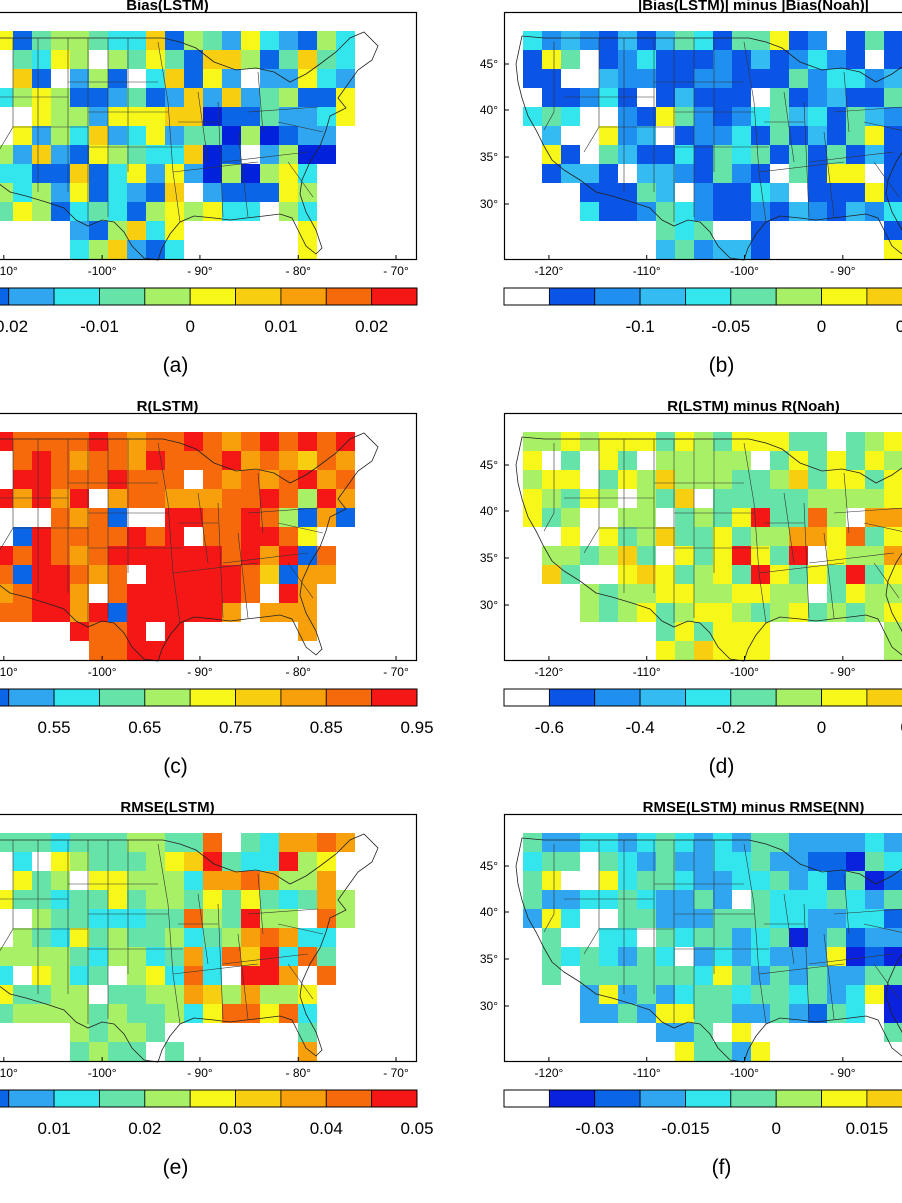  Describe the element at coordinates (9, 672) in the screenshot. I see `lon-tick-label: -110°` at that location.